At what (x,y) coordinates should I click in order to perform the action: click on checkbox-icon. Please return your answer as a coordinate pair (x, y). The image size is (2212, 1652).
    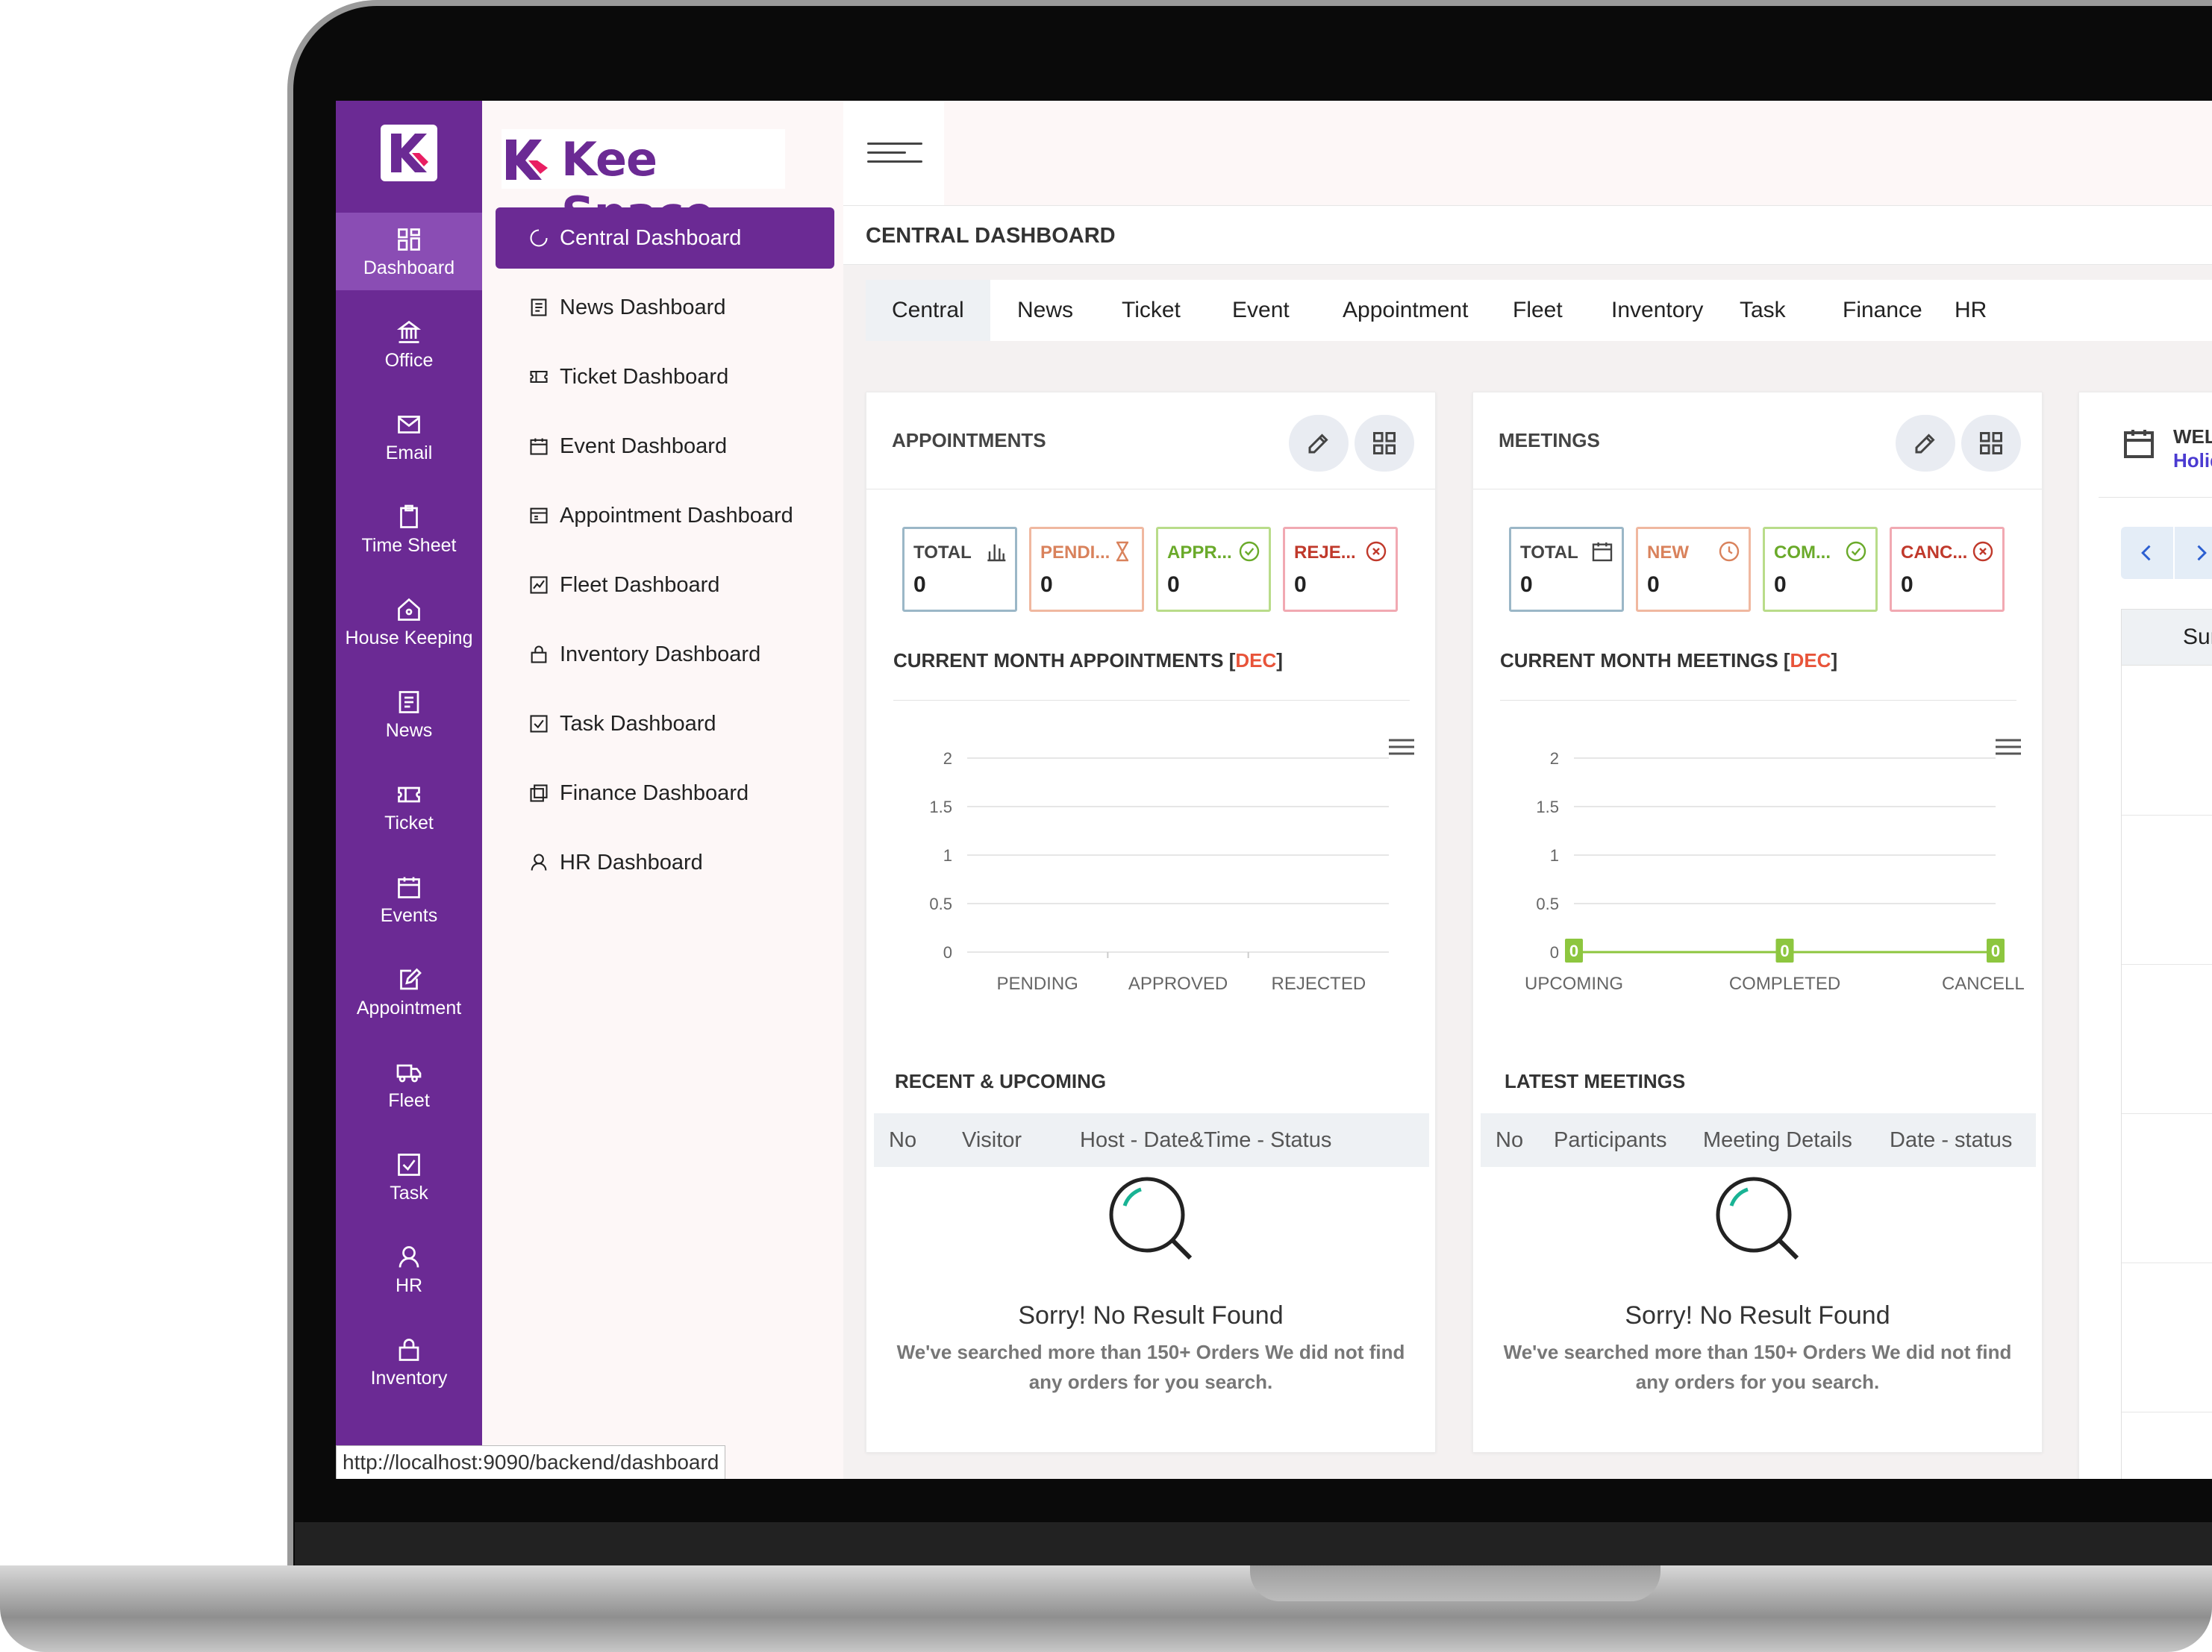
    Looking at the image, I should click on (409, 1165).